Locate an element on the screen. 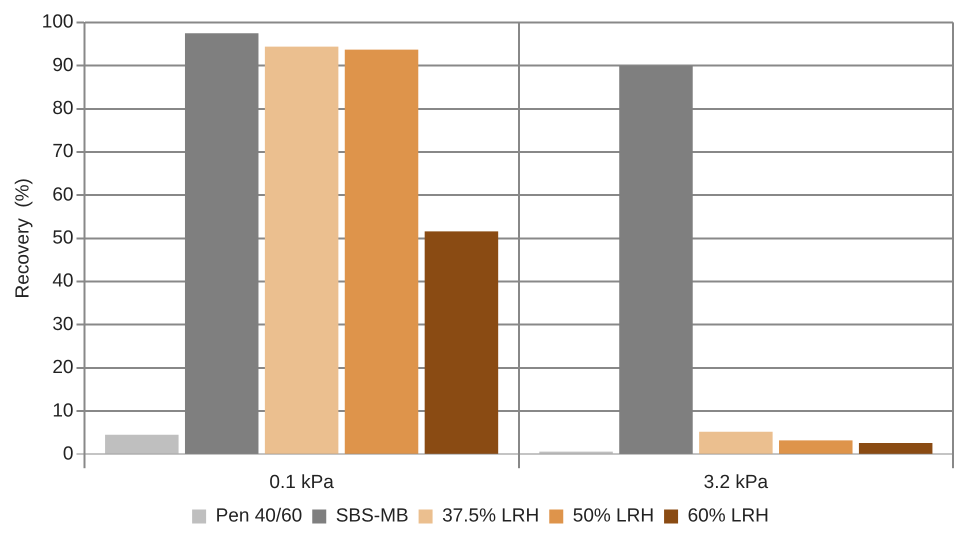 The width and height of the screenshot is (971, 544). y-tick-label: 60 is located at coordinates (63, 195).